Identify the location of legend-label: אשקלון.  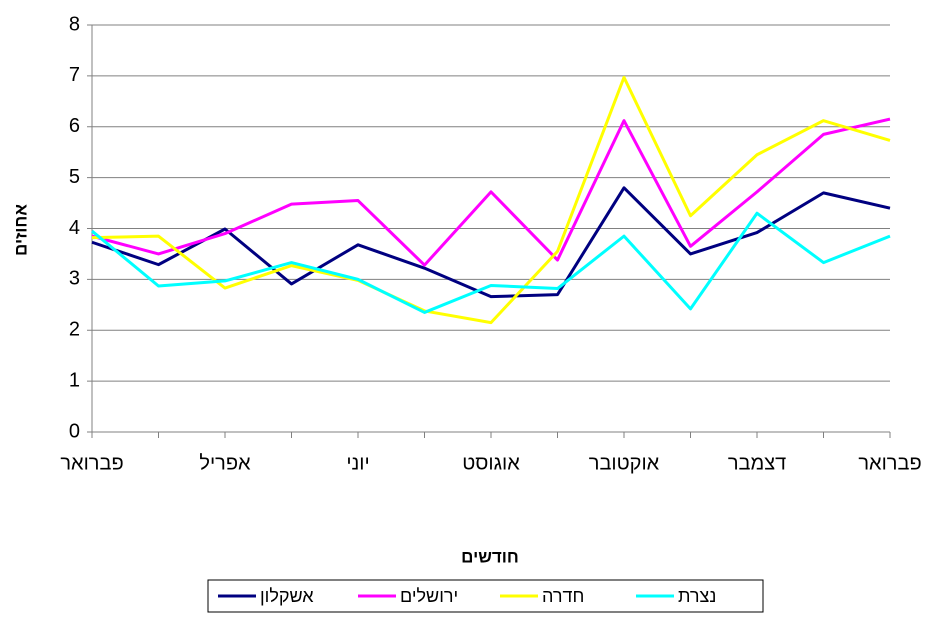
(287, 596).